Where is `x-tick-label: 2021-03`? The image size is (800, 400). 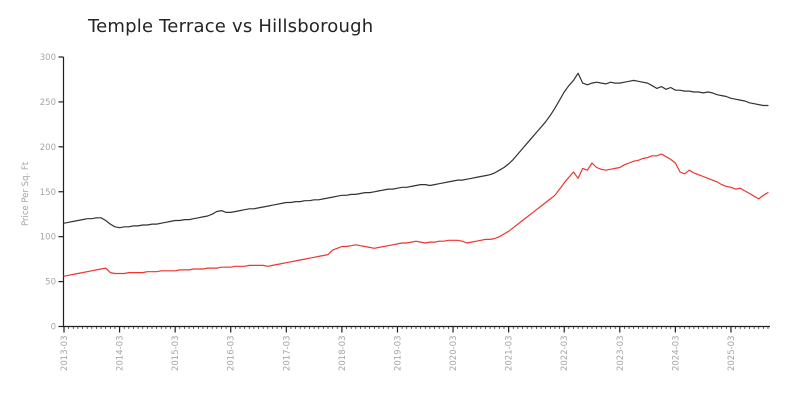 x-tick-label: 2021-03 is located at coordinates (510, 354).